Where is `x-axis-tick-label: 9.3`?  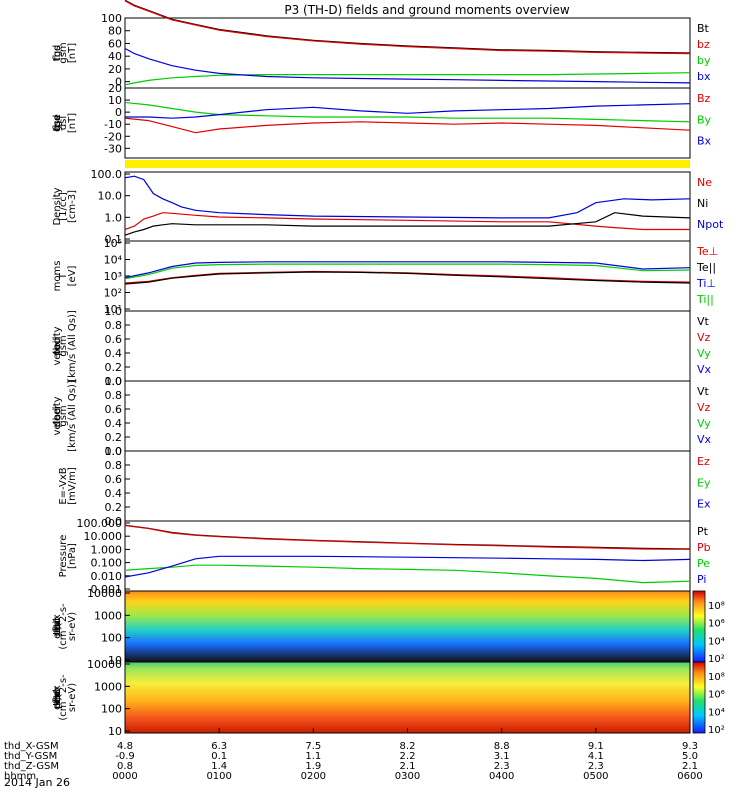 x-axis-tick-label: 9.3 is located at coordinates (690, 746).